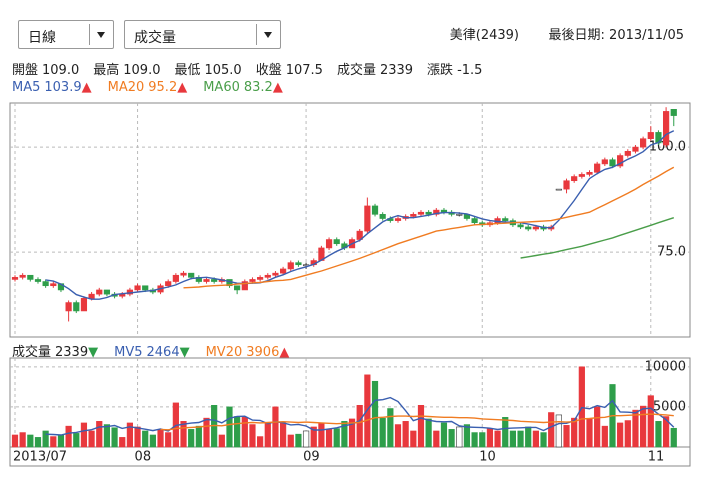 The image size is (709, 485). What do you see at coordinates (487, 457) in the screenshot?
I see `x-tick-label: 10` at bounding box center [487, 457].